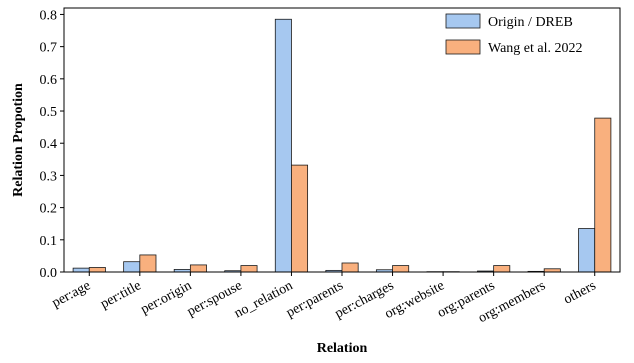  I want to click on y-tick-label: 0.1, so click(49, 241).